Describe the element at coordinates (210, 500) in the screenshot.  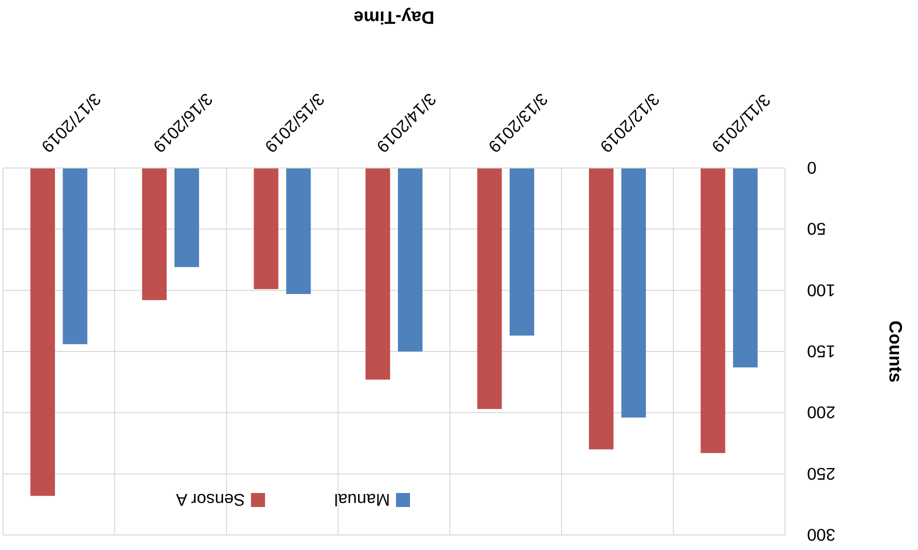
I see `legend-label: Sensor A` at that location.